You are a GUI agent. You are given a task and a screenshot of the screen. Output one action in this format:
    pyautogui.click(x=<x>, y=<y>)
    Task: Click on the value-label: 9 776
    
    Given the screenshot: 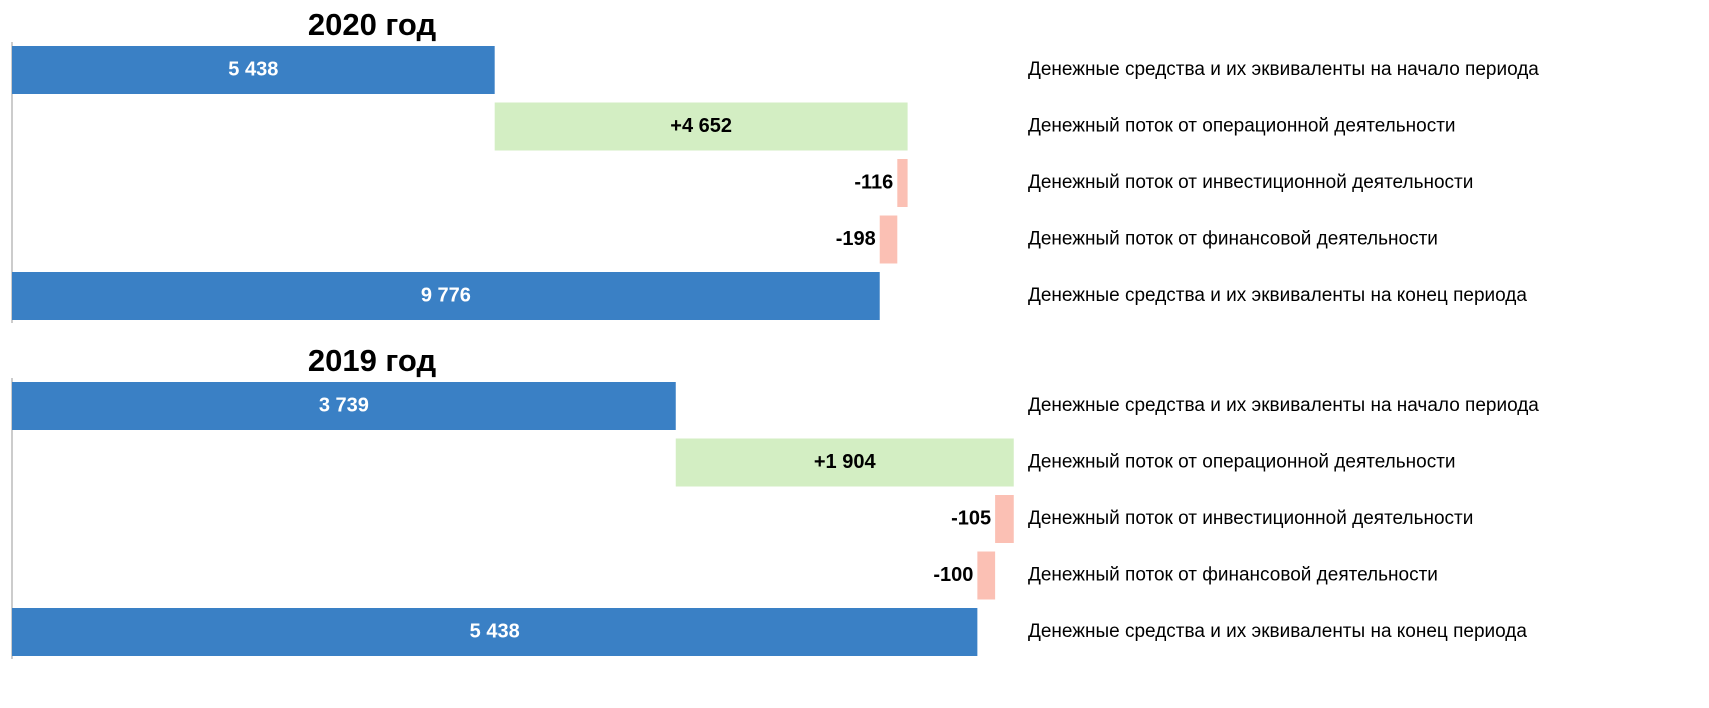 What is the action you would take?
    pyautogui.click(x=446, y=295)
    